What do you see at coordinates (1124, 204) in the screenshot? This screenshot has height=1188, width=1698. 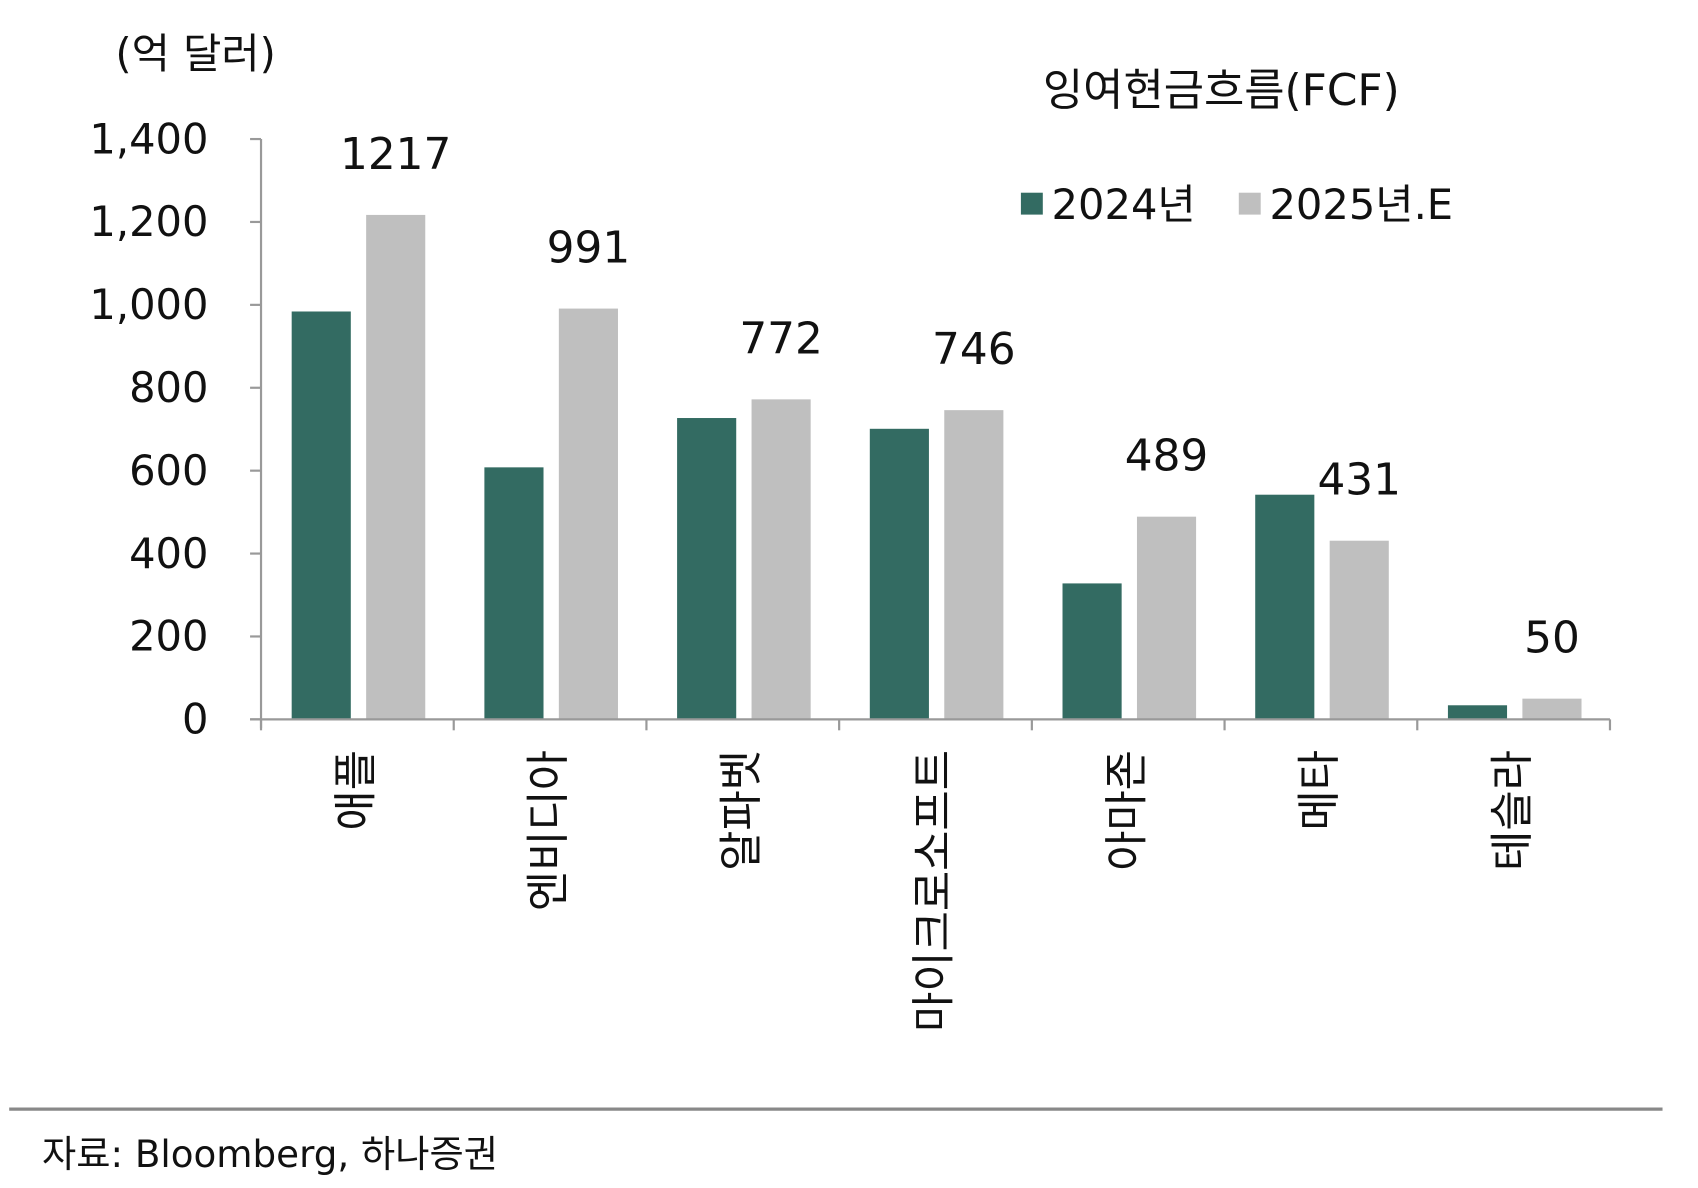 I see `legend-label-2024: 2024년` at bounding box center [1124, 204].